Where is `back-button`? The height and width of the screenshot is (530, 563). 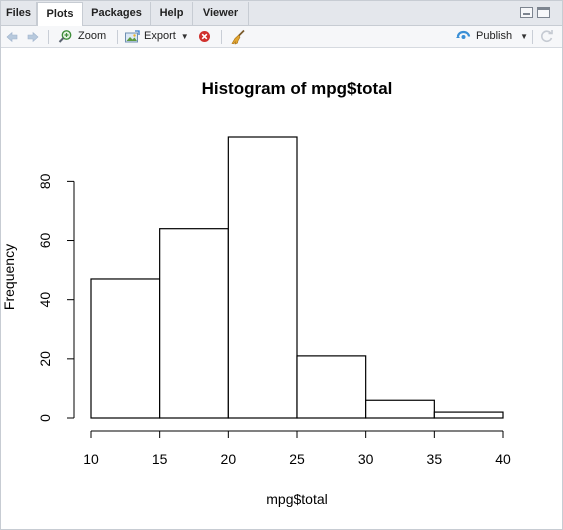 back-button is located at coordinates (12, 36).